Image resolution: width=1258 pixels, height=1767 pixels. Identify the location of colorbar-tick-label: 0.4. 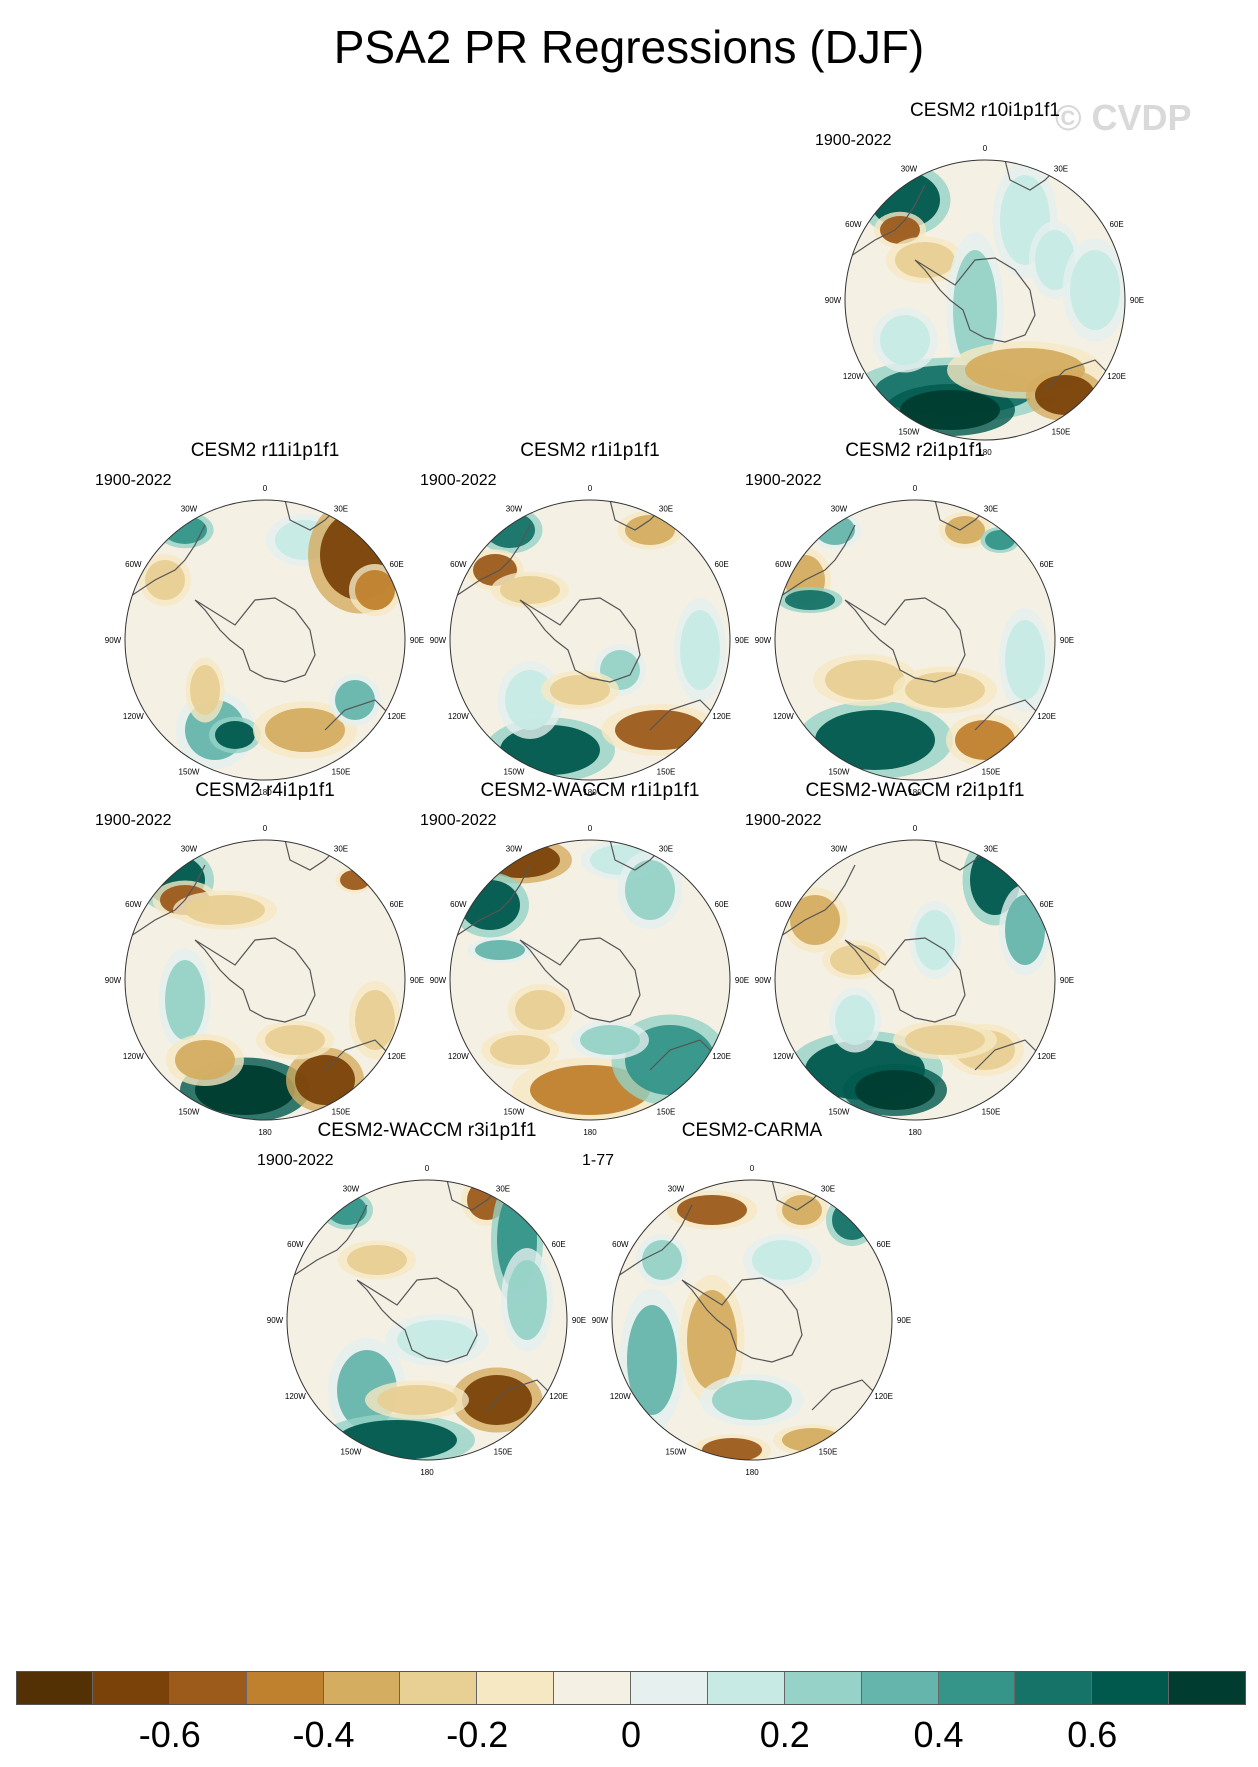
(938, 1734).